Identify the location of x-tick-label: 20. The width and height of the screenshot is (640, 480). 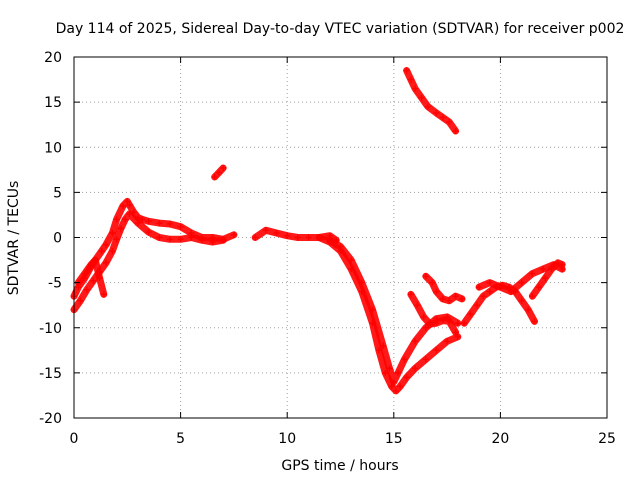
(500, 439).